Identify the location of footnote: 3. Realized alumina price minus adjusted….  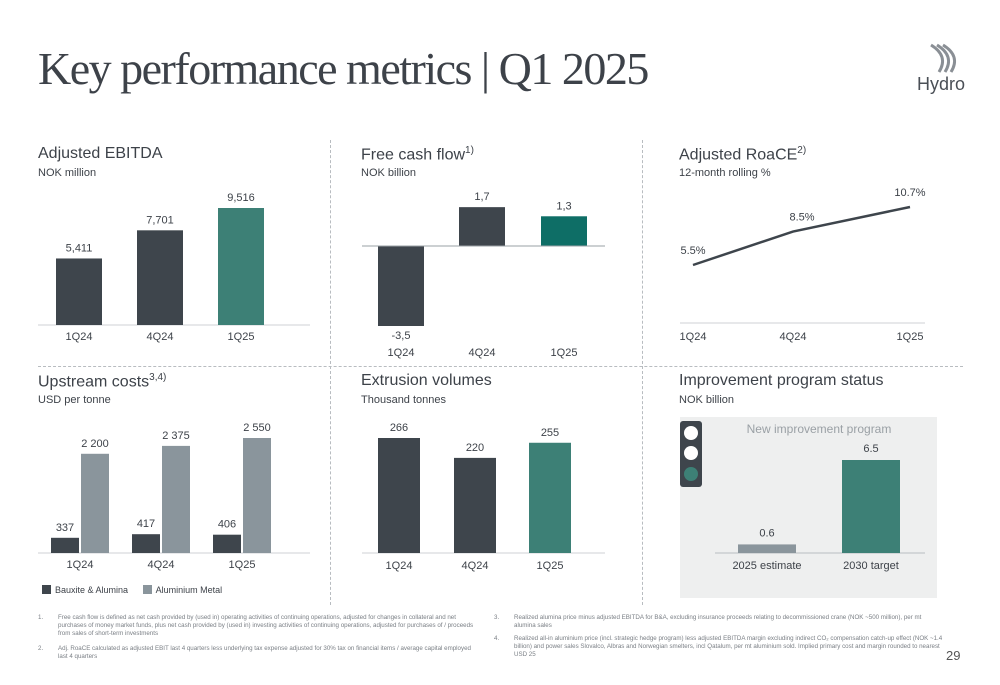
(708, 621).